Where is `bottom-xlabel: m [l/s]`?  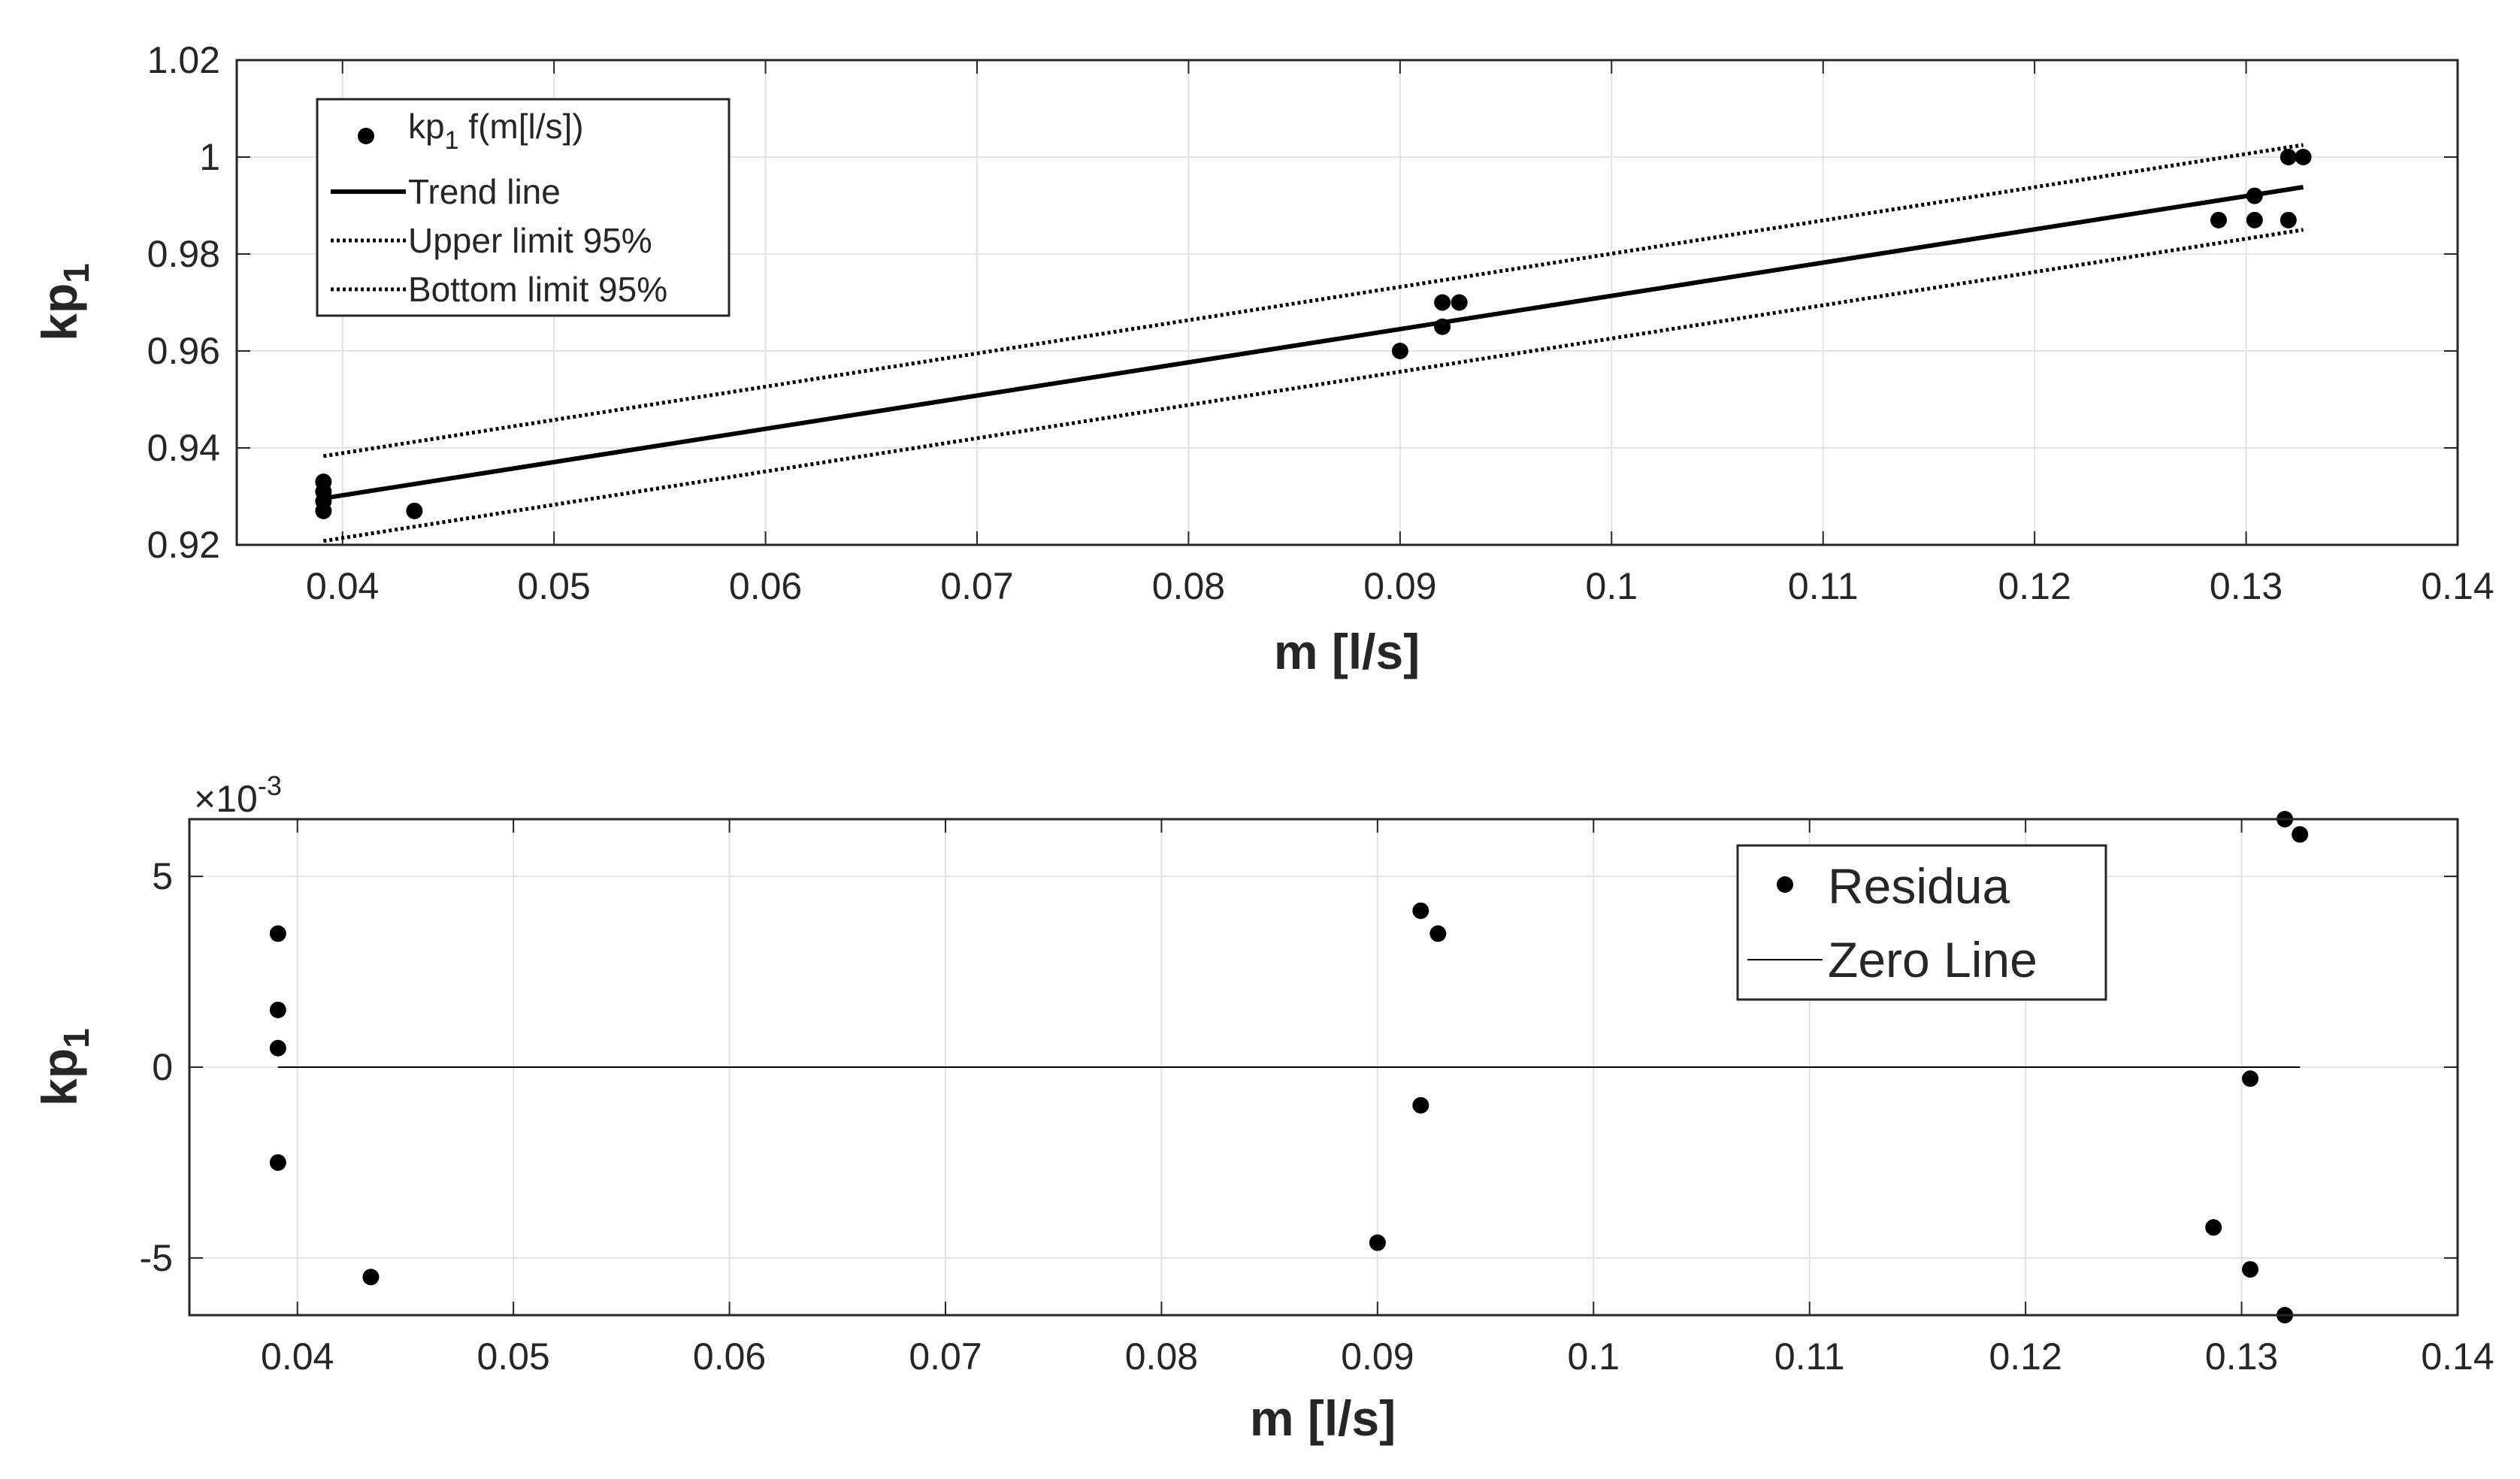 bottom-xlabel: m [l/s] is located at coordinates (1323, 1418).